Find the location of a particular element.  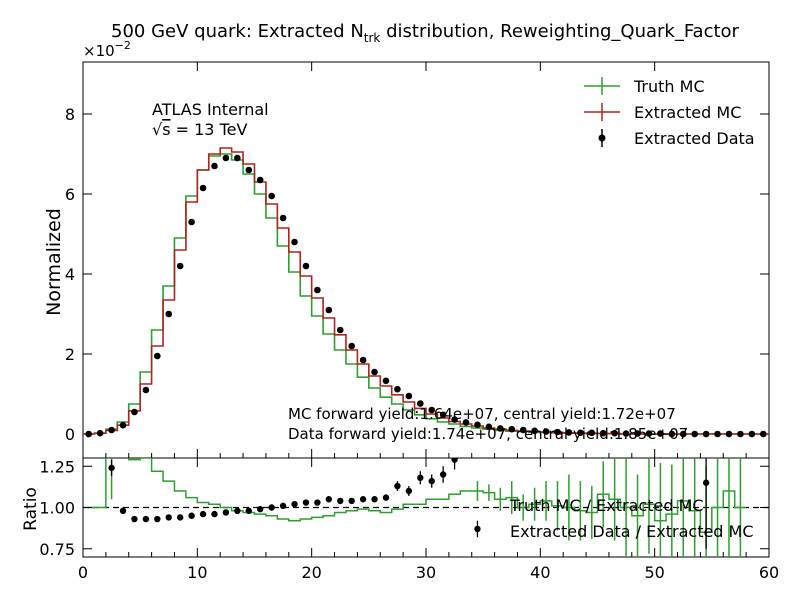

x-tick-label: 20 is located at coordinates (311, 572).